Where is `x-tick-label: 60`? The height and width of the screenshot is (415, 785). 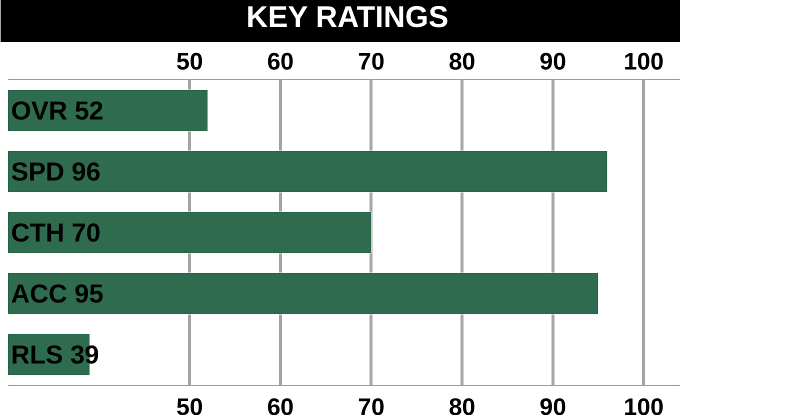
x-tick-label: 60 is located at coordinates (280, 62).